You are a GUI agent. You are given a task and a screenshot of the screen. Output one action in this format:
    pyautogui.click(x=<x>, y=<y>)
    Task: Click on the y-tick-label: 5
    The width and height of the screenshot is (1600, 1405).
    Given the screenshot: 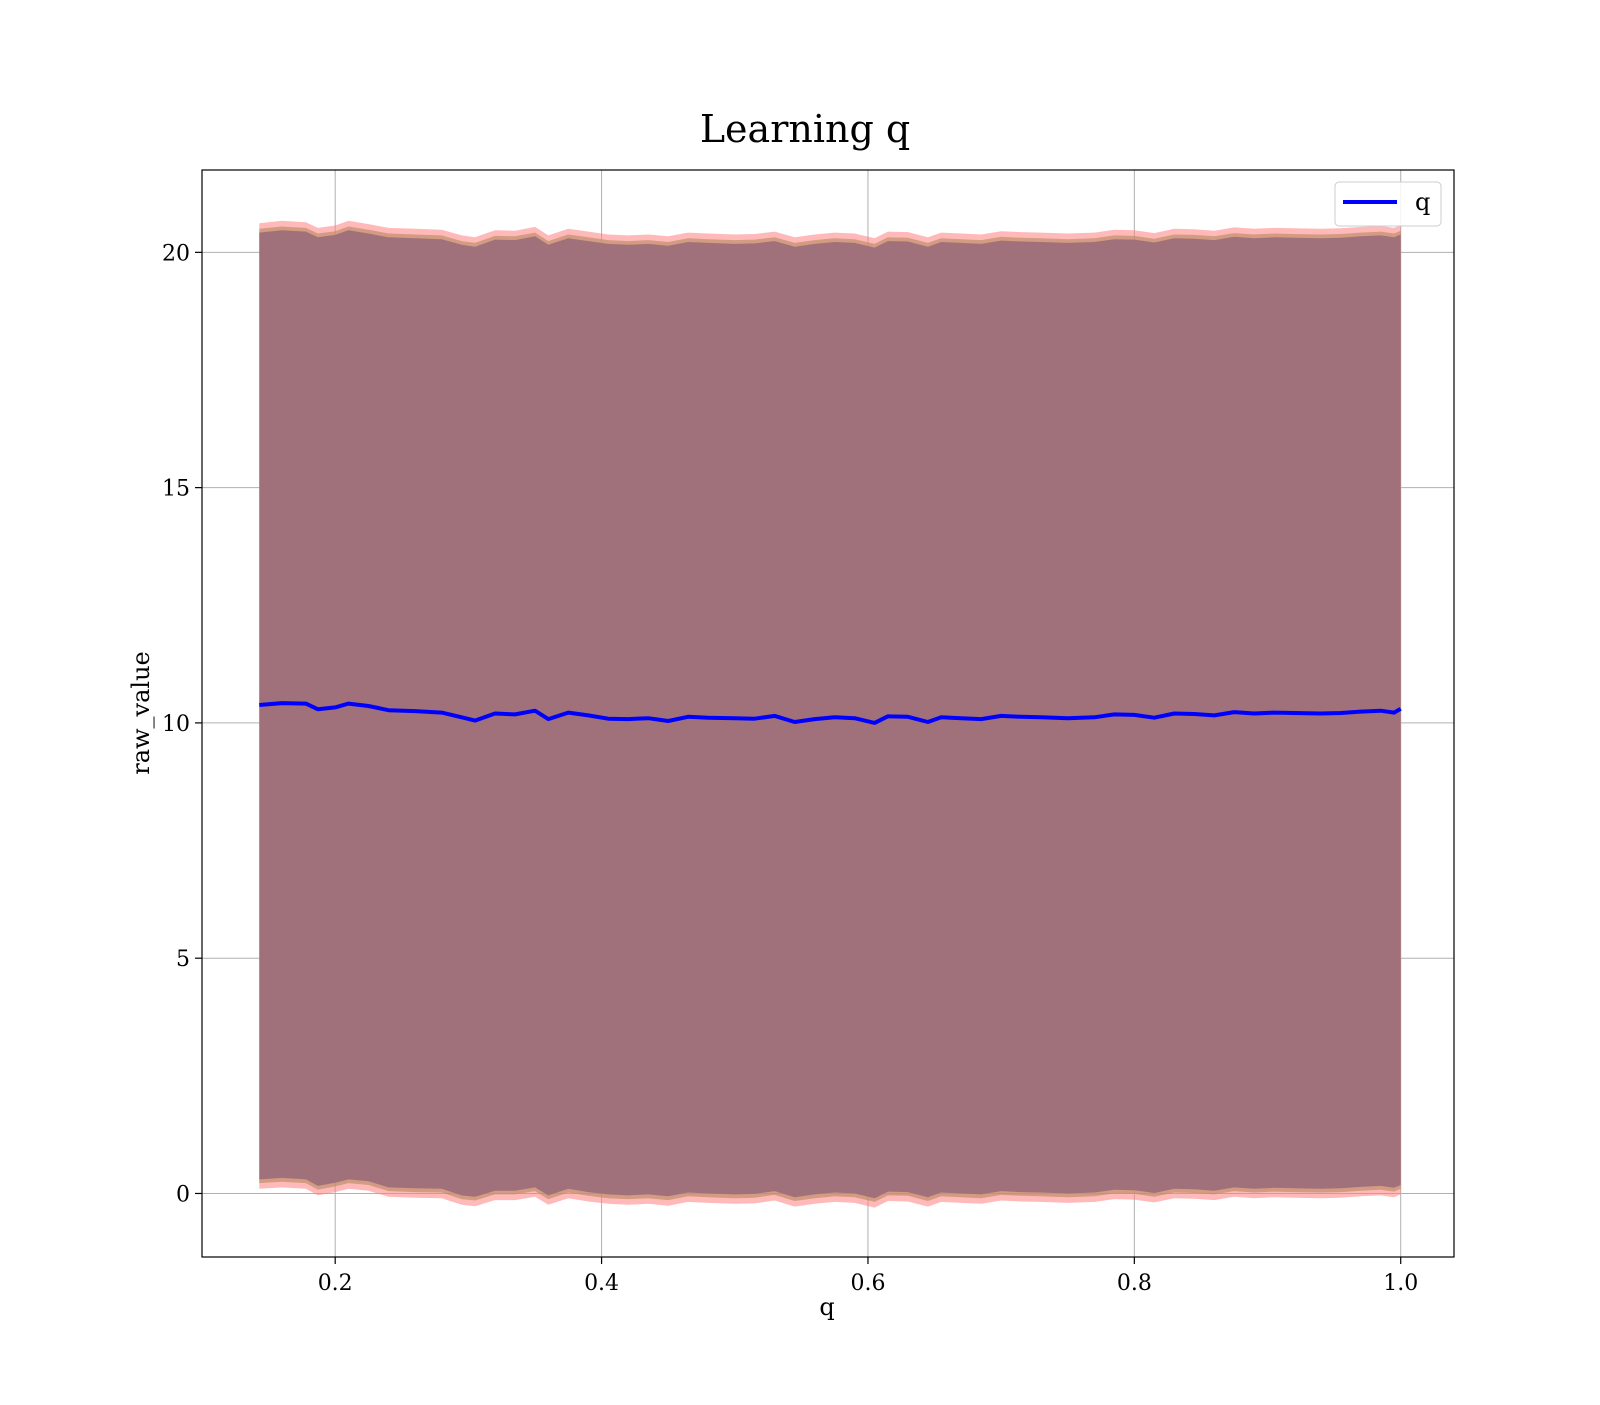 What is the action you would take?
    pyautogui.click(x=183, y=959)
    